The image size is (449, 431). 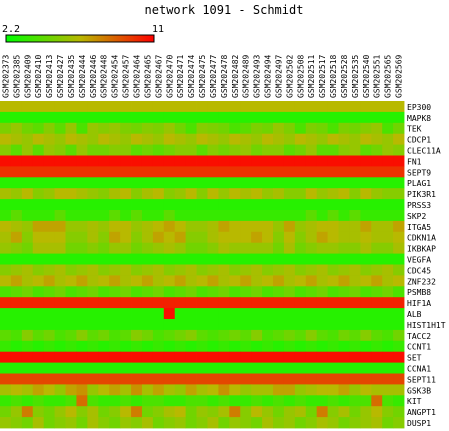 What do you see at coordinates (180, 76) in the screenshot?
I see `column-label: GSM202471` at bounding box center [180, 76].